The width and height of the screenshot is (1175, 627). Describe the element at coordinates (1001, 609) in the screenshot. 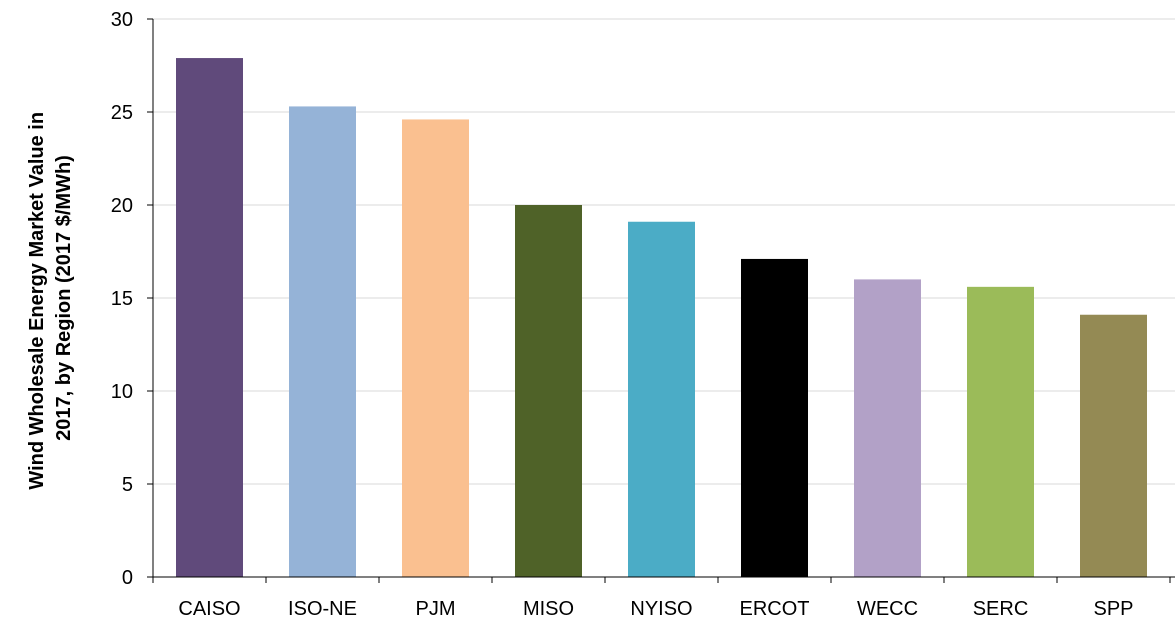

I see `x-tick-label: SERC` at that location.